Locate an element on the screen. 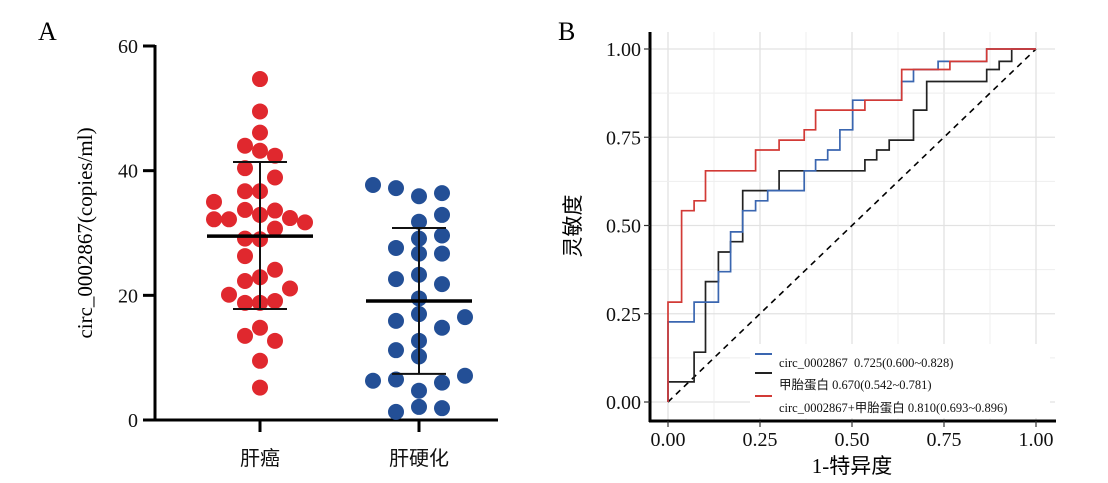 This screenshot has width=1108, height=483. x-tick-label-b: 0.75 is located at coordinates (944, 440).